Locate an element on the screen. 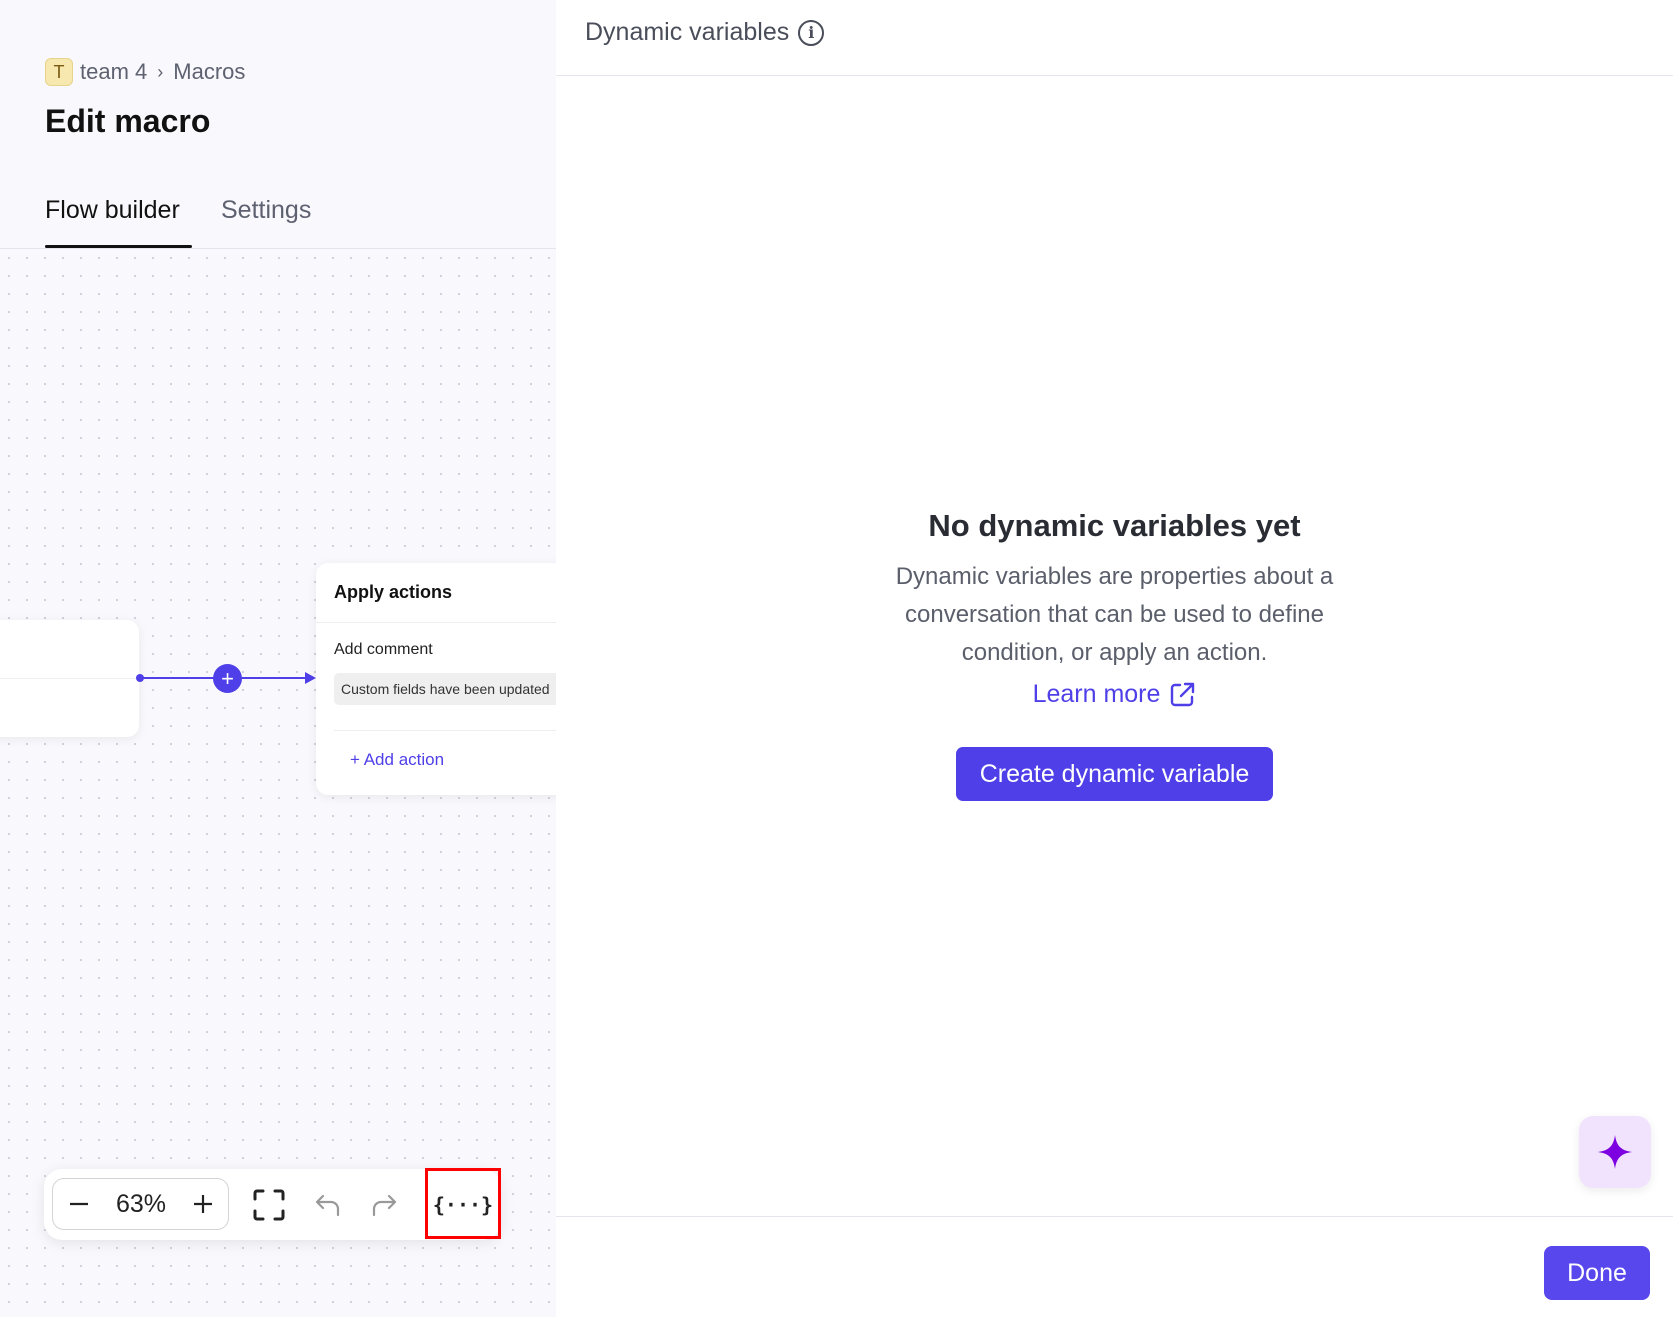  minus-icon is located at coordinates (79, 1204).